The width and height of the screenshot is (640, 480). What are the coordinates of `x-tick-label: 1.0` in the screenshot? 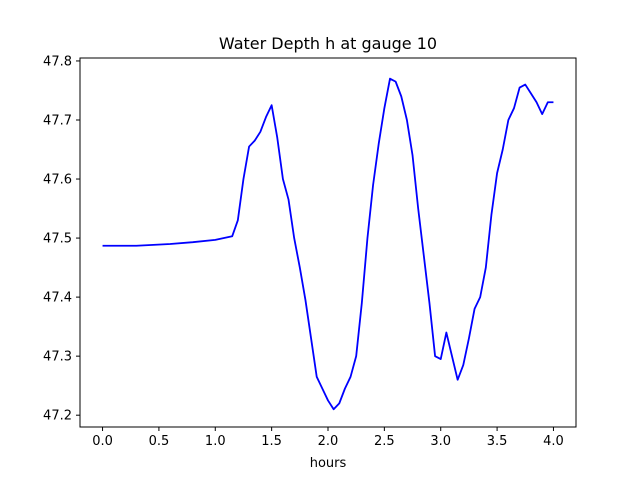 It's located at (215, 441).